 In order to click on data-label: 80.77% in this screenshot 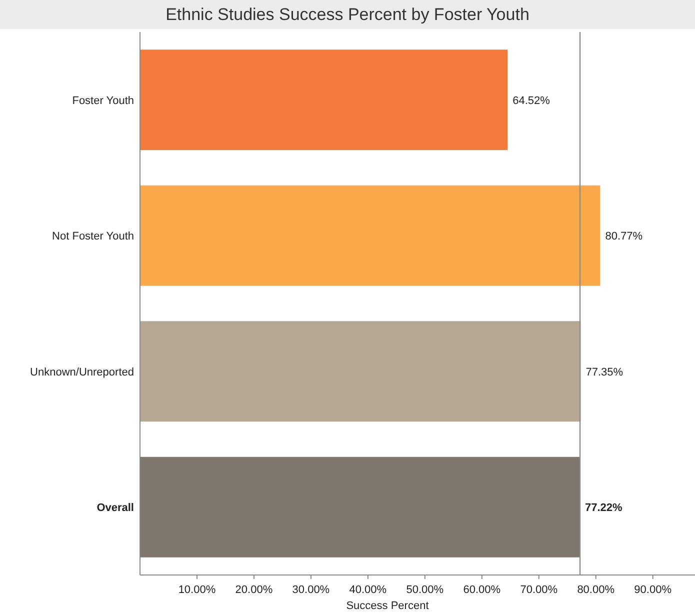, I will do `click(624, 236)`.